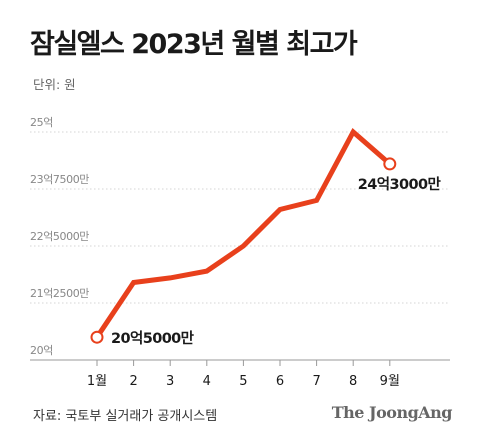  What do you see at coordinates (59, 293) in the screenshot?
I see `y-tick-label: 21억2500만` at bounding box center [59, 293].